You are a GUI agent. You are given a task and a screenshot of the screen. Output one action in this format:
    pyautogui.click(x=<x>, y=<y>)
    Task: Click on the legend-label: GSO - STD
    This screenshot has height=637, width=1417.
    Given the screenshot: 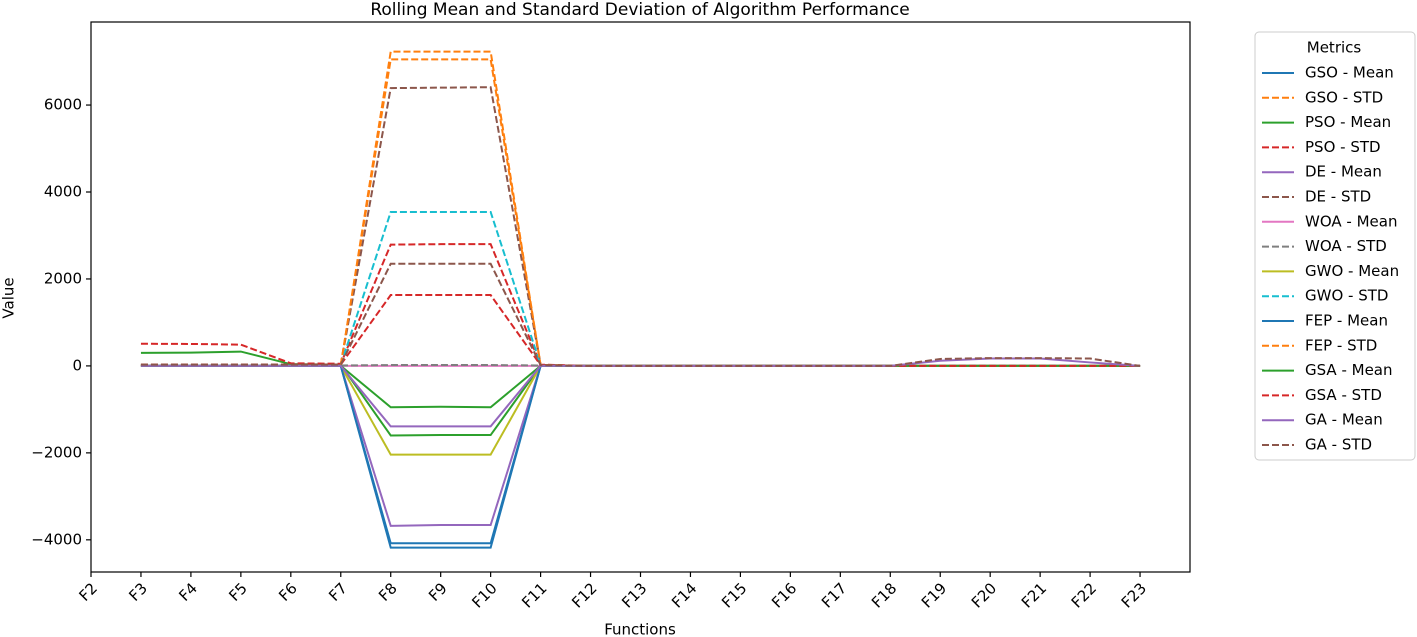 What is the action you would take?
    pyautogui.click(x=1344, y=97)
    